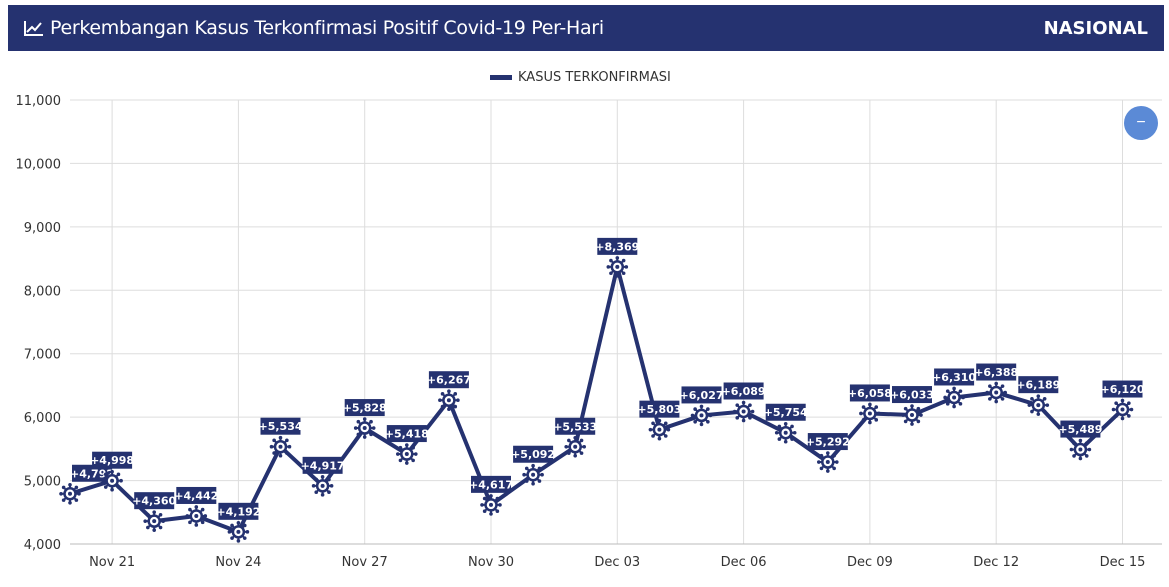 Image resolution: width=1169 pixels, height=587 pixels. What do you see at coordinates (617, 562) in the screenshot?
I see `x-tick-label: Dec 03` at bounding box center [617, 562].